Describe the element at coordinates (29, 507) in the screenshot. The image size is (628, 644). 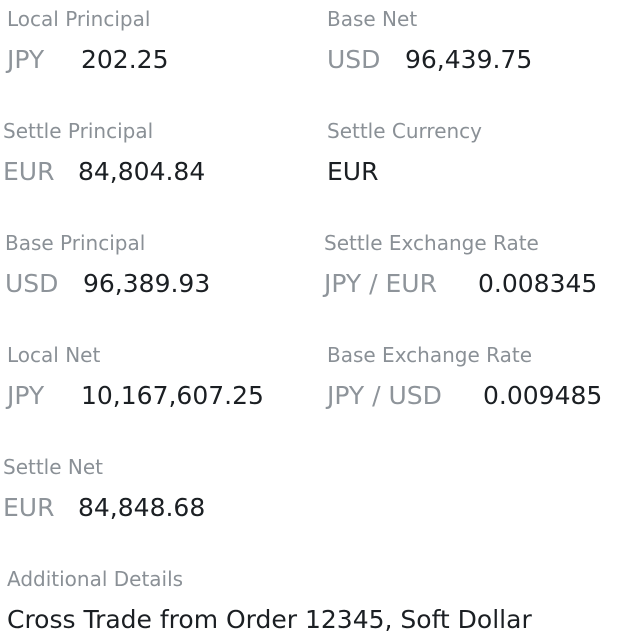
I see `settle-net-currency: EUR` at that location.